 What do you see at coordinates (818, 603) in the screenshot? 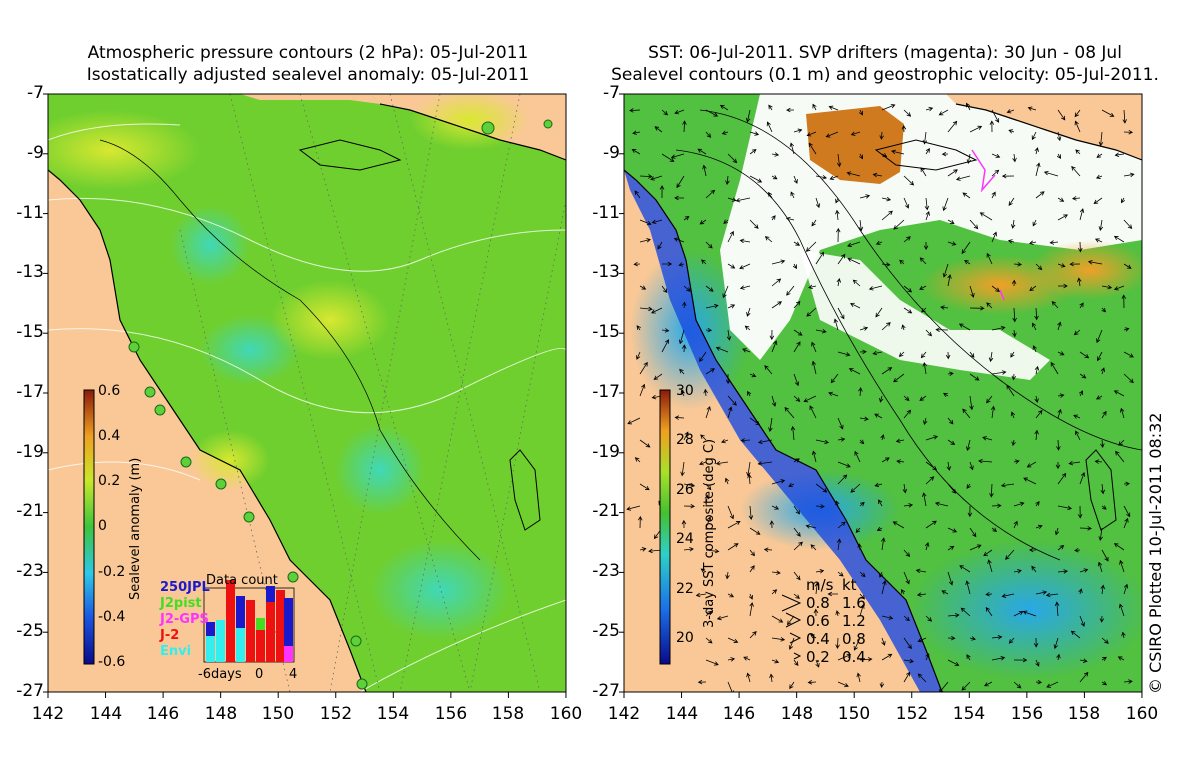
I see `velocity-legend-ms: 0.8` at bounding box center [818, 603].